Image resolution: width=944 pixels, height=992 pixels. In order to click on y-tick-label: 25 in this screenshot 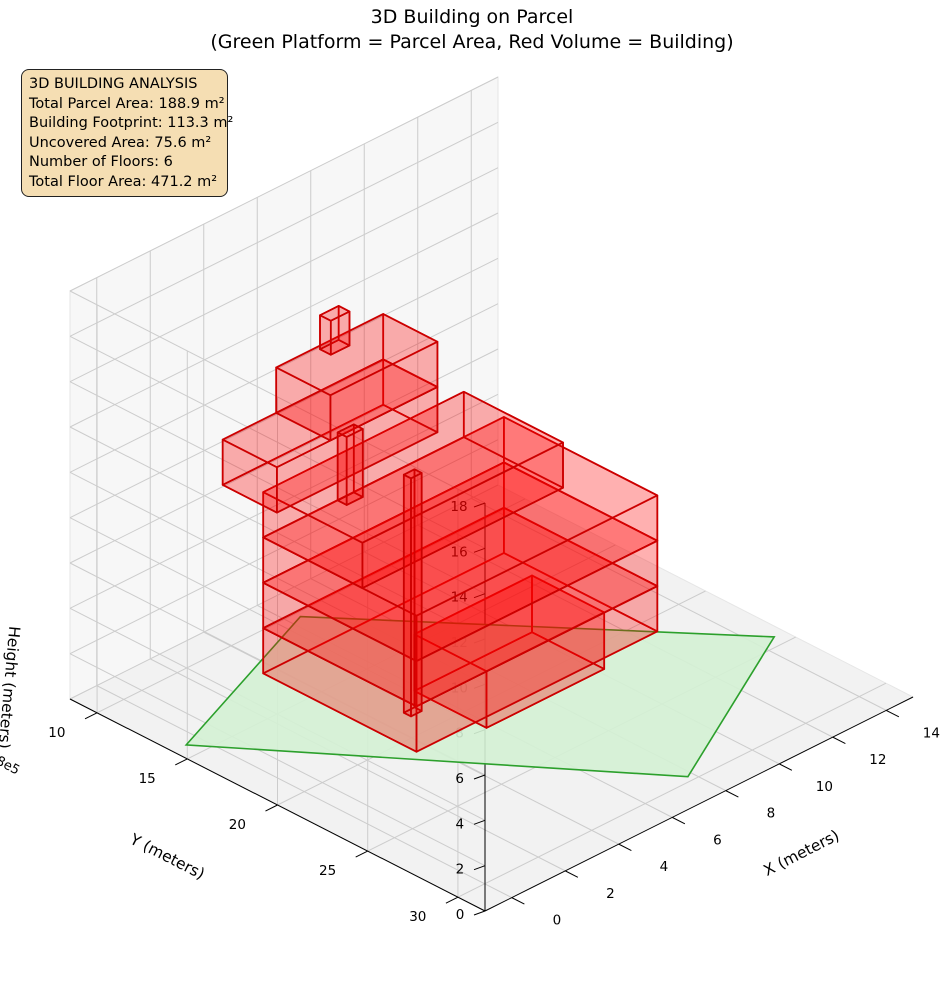, I will do `click(327, 871)`.